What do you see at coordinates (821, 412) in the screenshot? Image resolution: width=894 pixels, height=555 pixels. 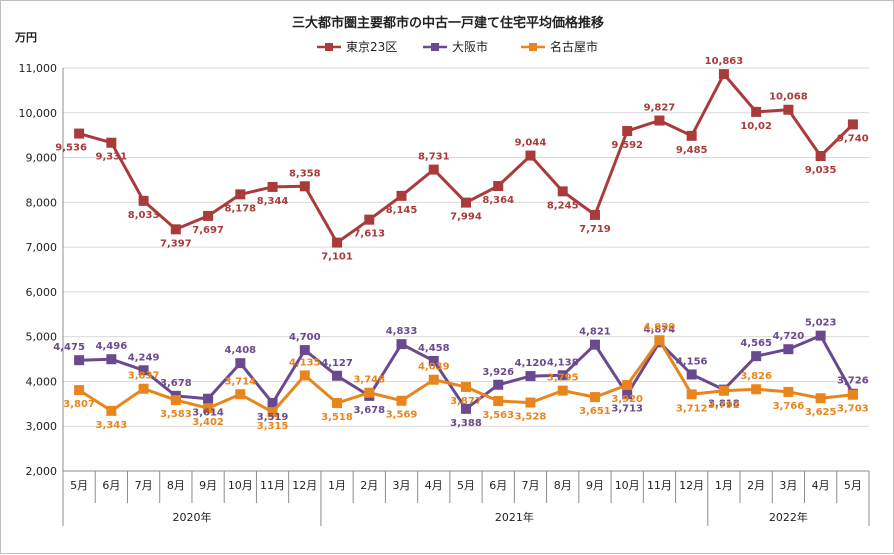 I see `data-label: 3,625` at bounding box center [821, 412].